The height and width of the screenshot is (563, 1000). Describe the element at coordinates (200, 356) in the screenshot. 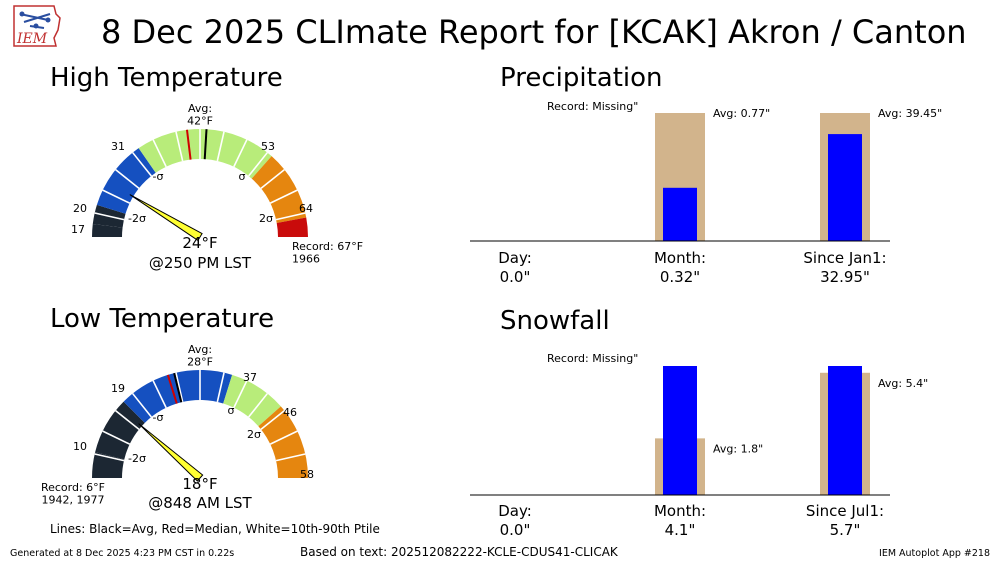

I see `avg-label: Avg: 28°F` at that location.